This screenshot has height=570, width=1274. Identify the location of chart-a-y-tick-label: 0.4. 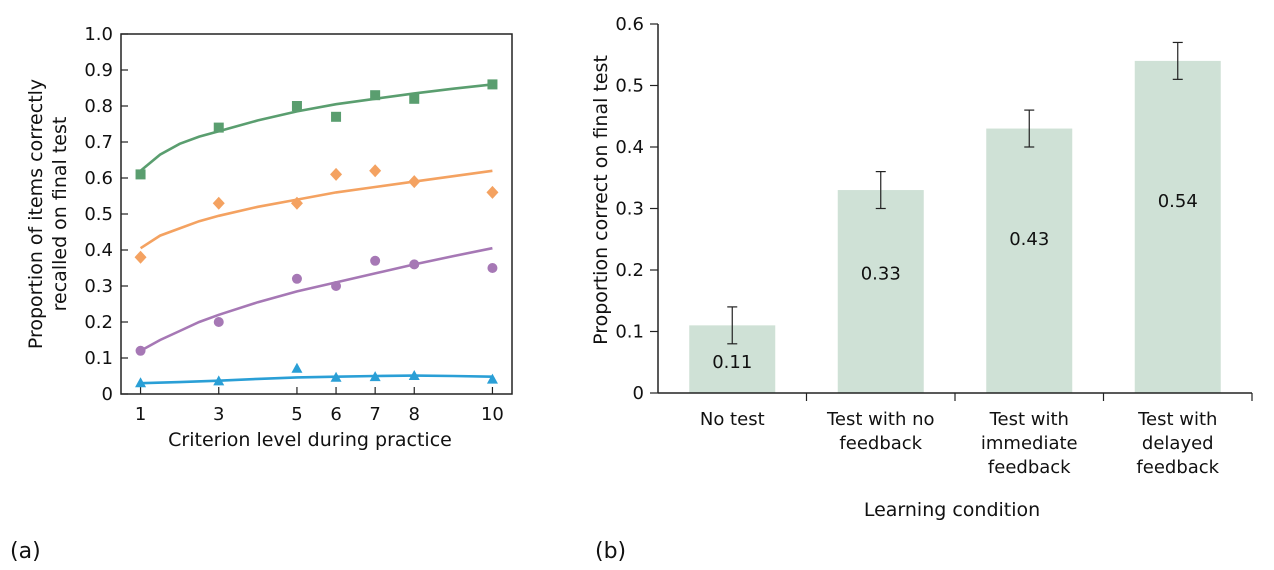
(98, 250).